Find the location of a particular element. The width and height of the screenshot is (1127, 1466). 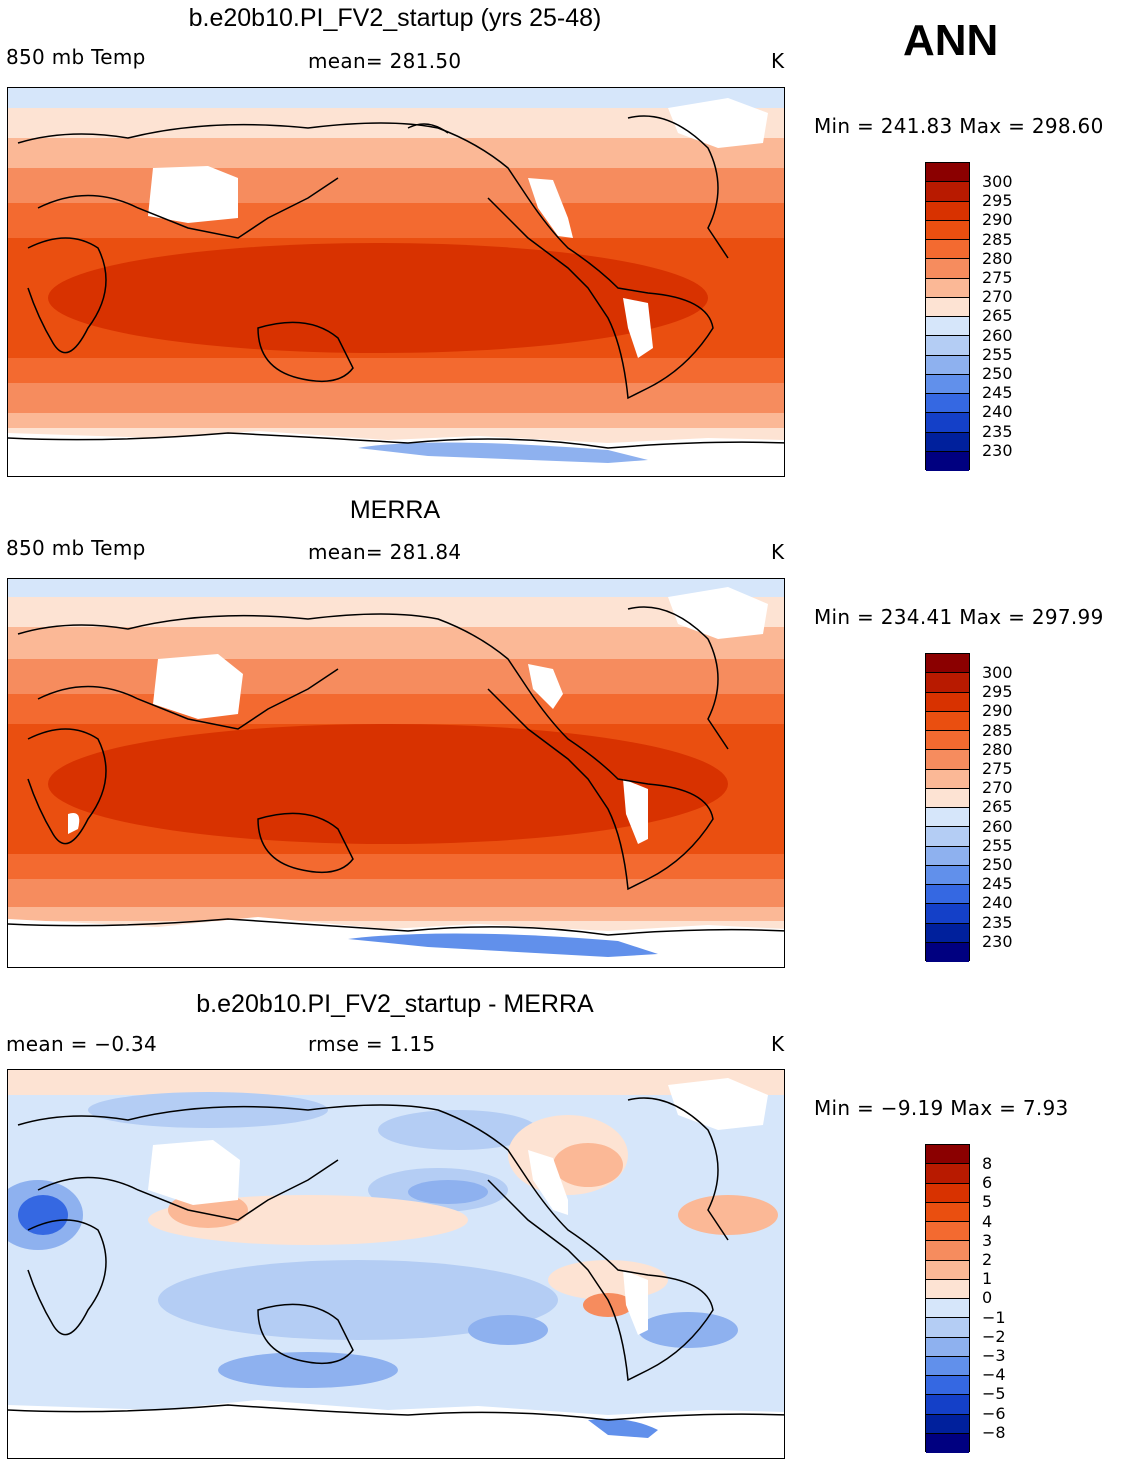

panel-1-colorbar-tick: 300 is located at coordinates (997, 181).